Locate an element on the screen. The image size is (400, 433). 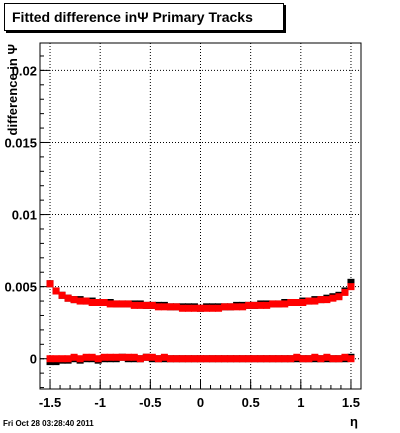
y-tick-label: 0.015 is located at coordinates (20, 142).